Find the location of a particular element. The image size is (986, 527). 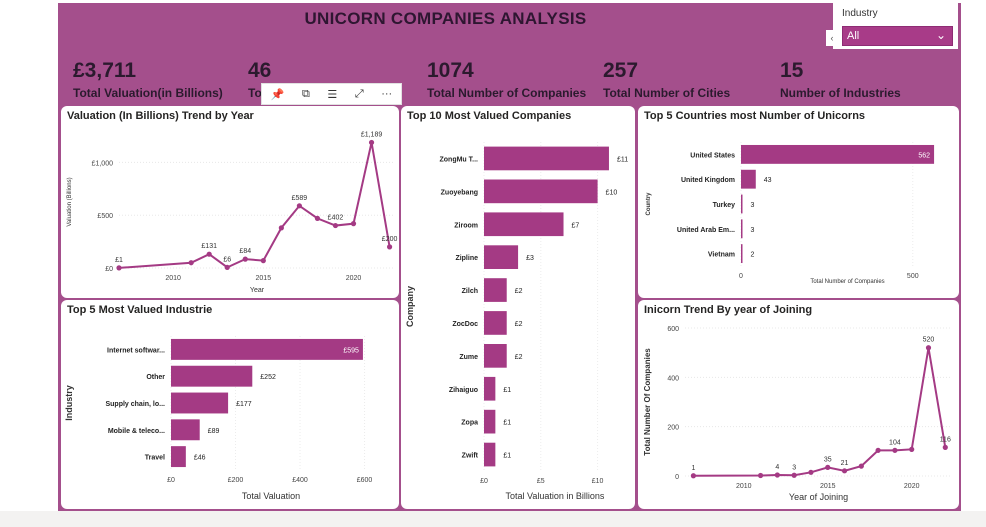

category-label: Zume is located at coordinates (468, 357).